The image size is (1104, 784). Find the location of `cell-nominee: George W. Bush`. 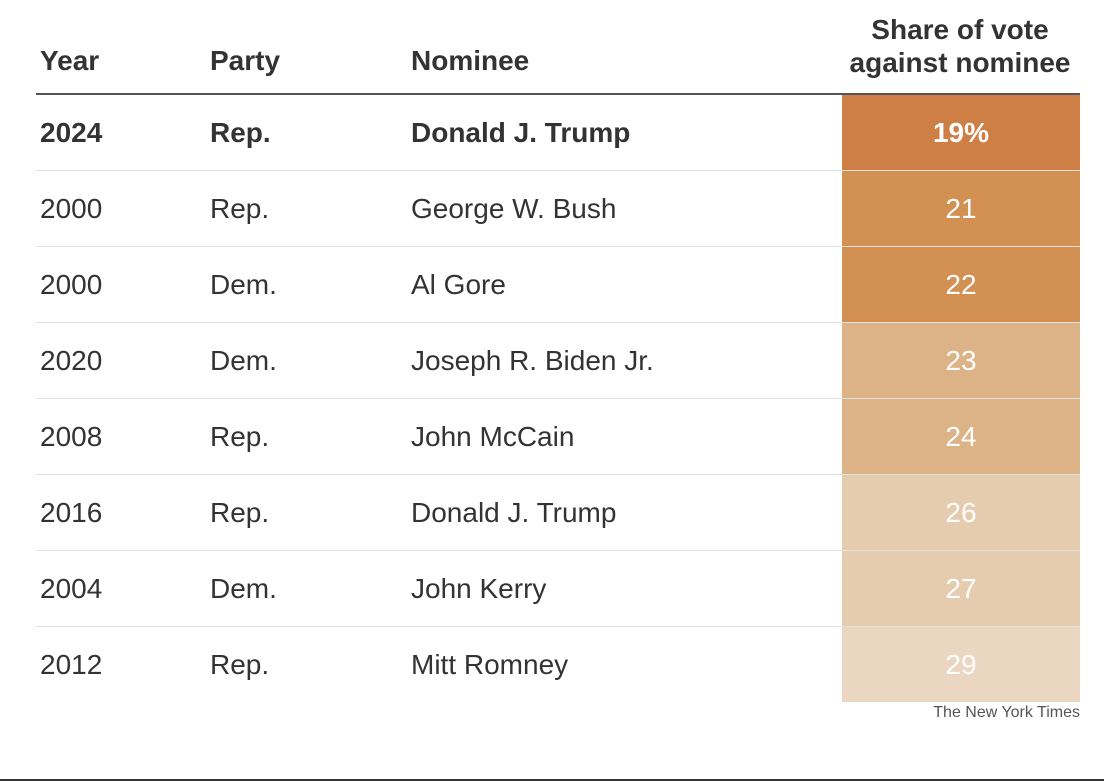

cell-nominee: George W. Bush is located at coordinates (514, 208).